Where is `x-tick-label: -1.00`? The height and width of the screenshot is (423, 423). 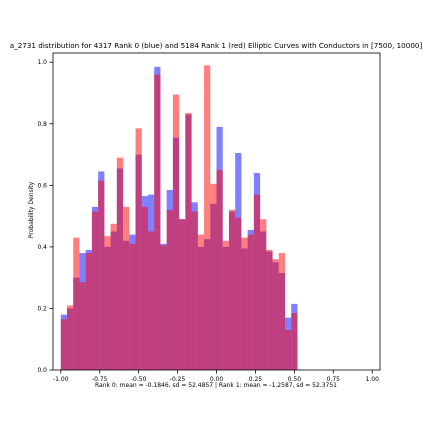
x-tick-label: -1.00 is located at coordinates (61, 379).